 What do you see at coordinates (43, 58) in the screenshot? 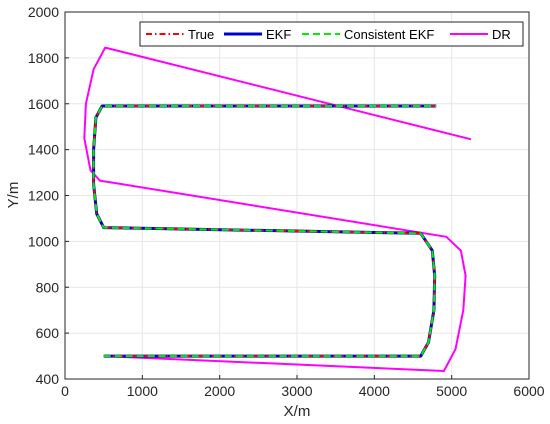
I see `y-tick-label: 1800` at bounding box center [43, 58].